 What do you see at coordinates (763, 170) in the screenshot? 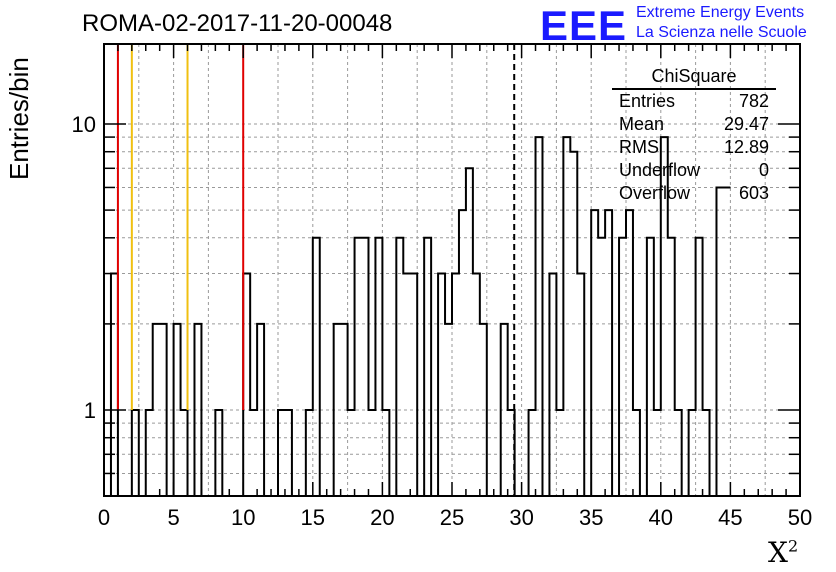
I see `stats-value: 0` at bounding box center [763, 170].